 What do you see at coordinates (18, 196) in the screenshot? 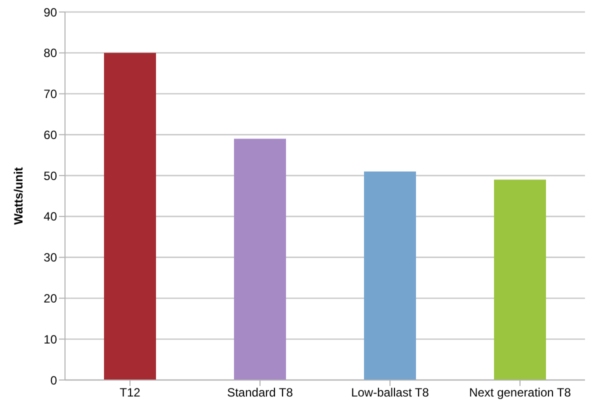
I see `y-axis-title: Watts/unit` at bounding box center [18, 196].